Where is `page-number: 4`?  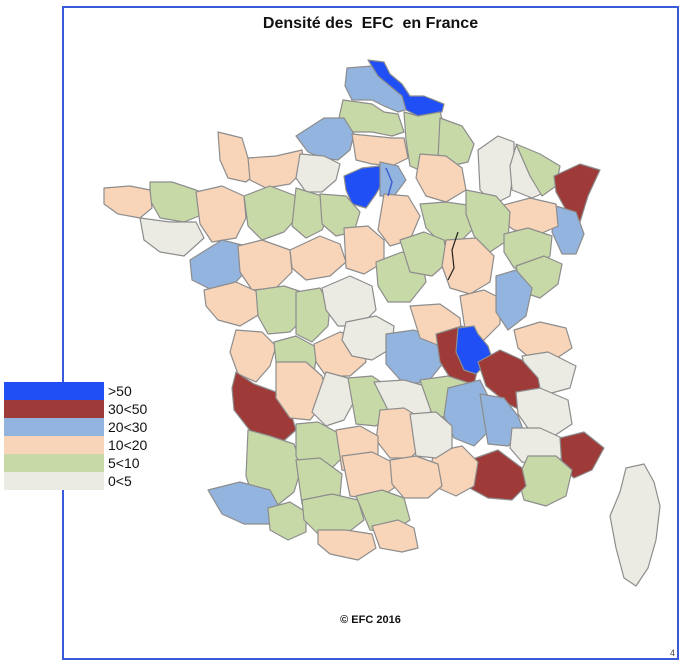
page-number: 4 is located at coordinates (672, 653).